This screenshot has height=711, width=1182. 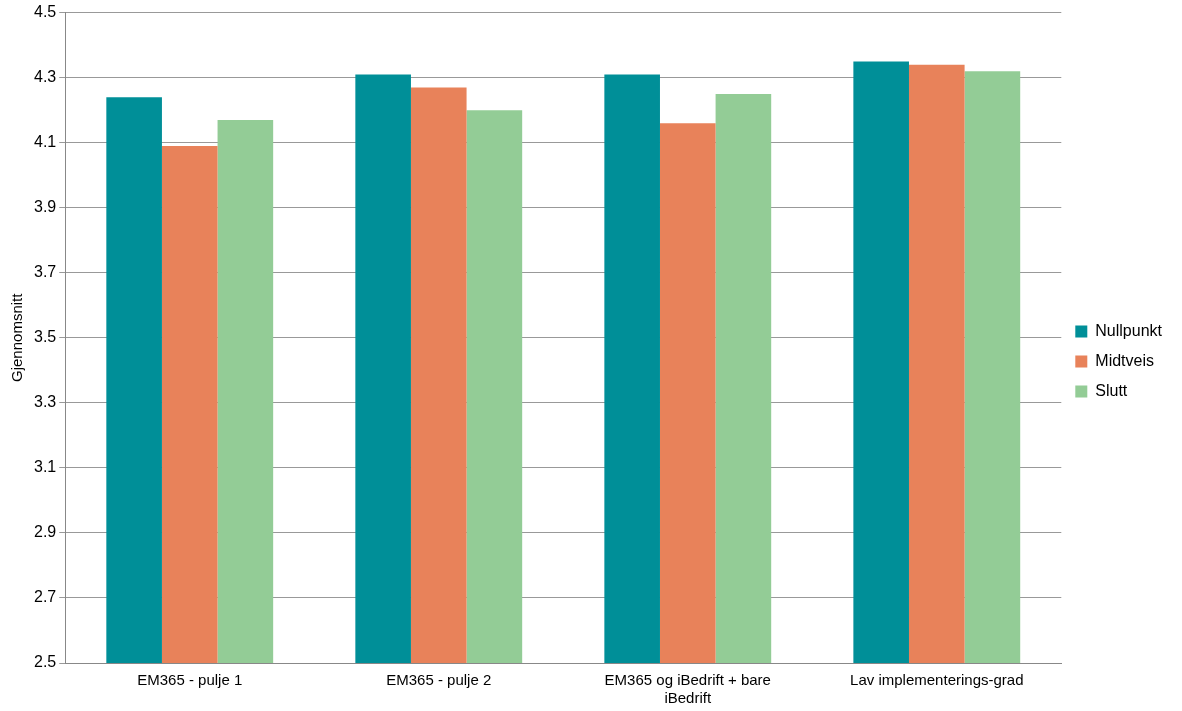 What do you see at coordinates (45, 207) in the screenshot?
I see `y-tick-label: 3.9` at bounding box center [45, 207].